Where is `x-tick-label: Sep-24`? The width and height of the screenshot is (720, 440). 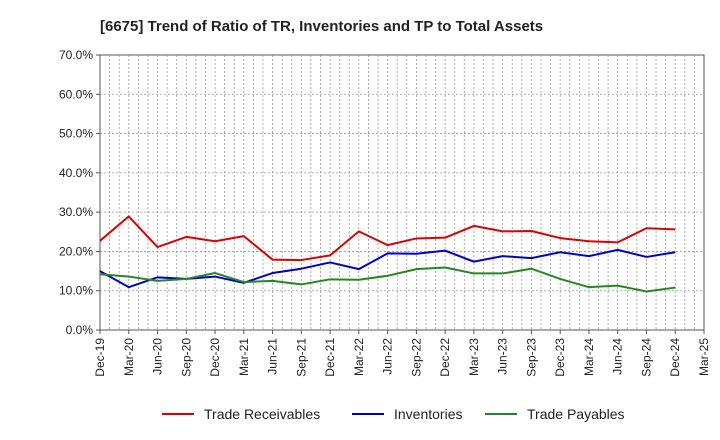
x-tick-label: Sep-24 is located at coordinates (646, 357).